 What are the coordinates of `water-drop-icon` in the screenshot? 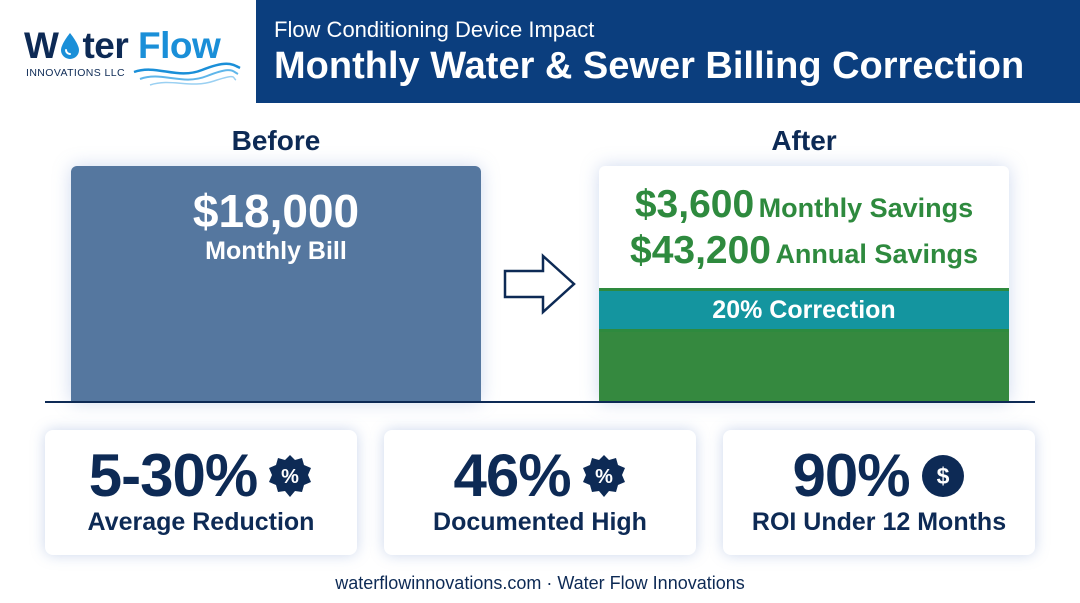 It's located at (70, 46).